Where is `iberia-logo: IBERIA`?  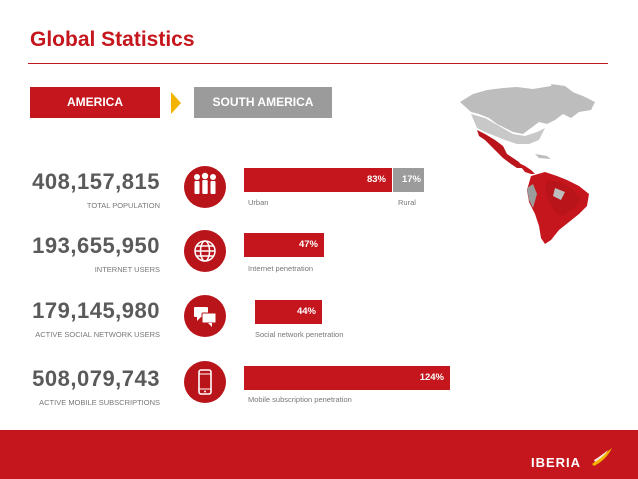 iberia-logo: IBERIA is located at coordinates (556, 462).